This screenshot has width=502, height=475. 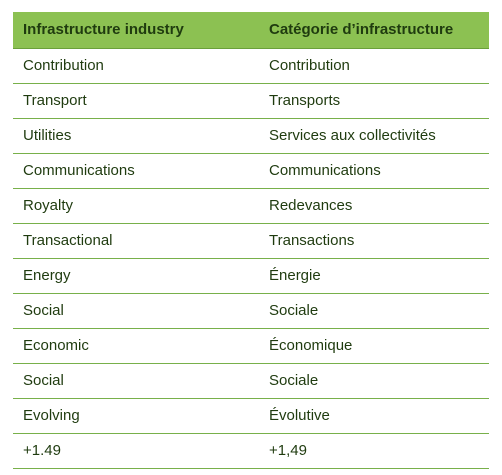 I want to click on cell-french: Communications, so click(x=325, y=170).